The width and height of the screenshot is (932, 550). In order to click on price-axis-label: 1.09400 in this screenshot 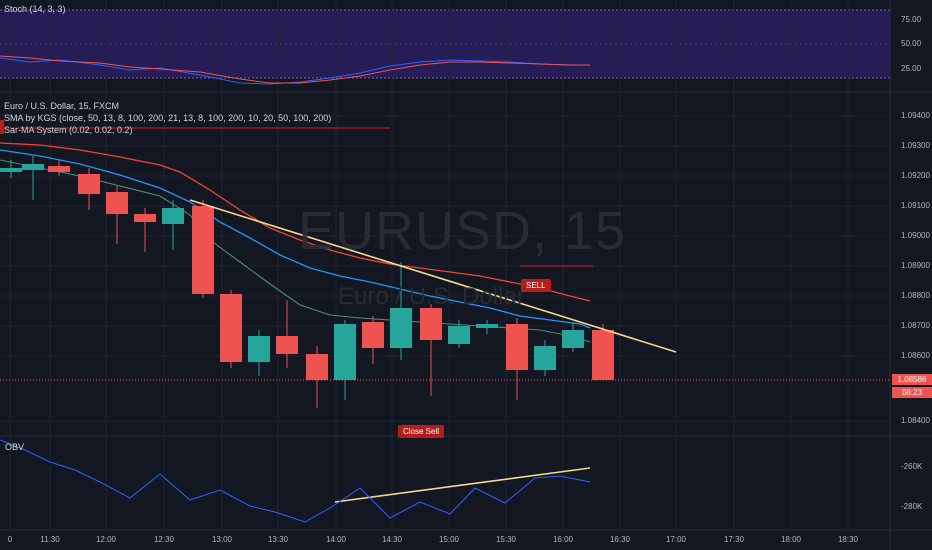, I will do `click(915, 115)`.